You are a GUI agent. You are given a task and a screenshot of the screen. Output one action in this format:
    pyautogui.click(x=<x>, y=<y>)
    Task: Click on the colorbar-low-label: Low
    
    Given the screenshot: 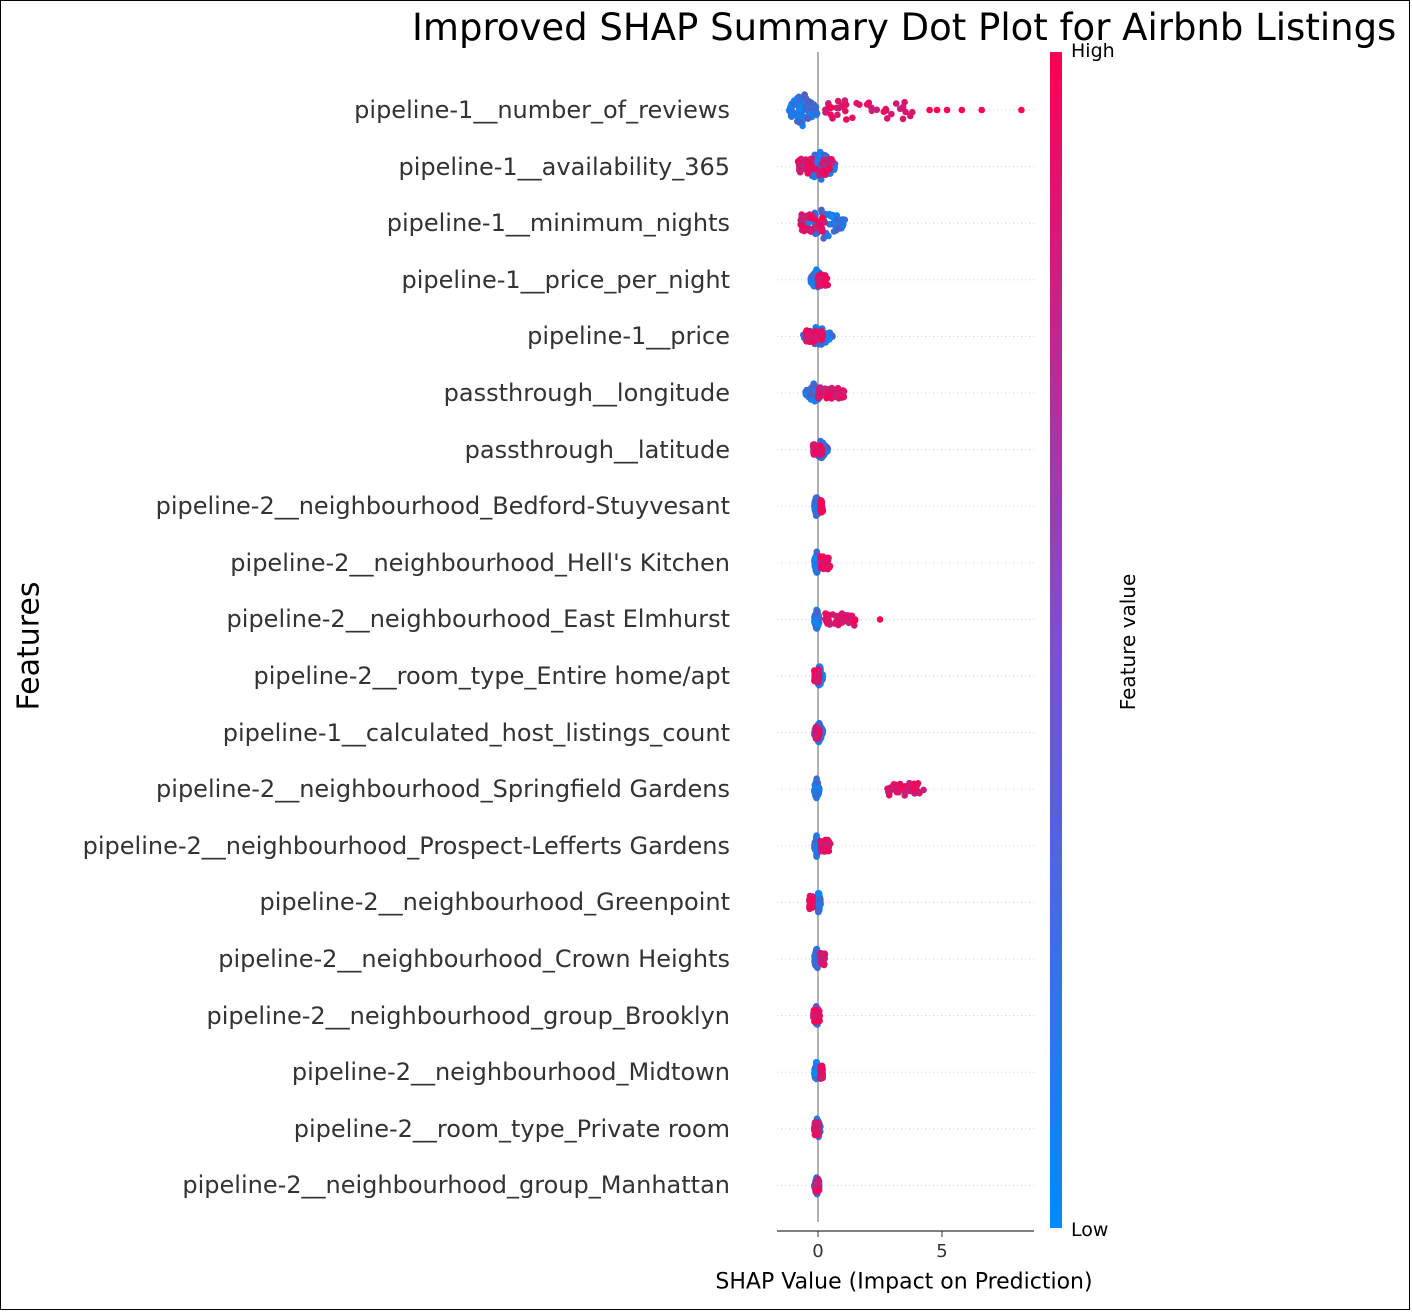 What is the action you would take?
    pyautogui.click(x=1090, y=1230)
    